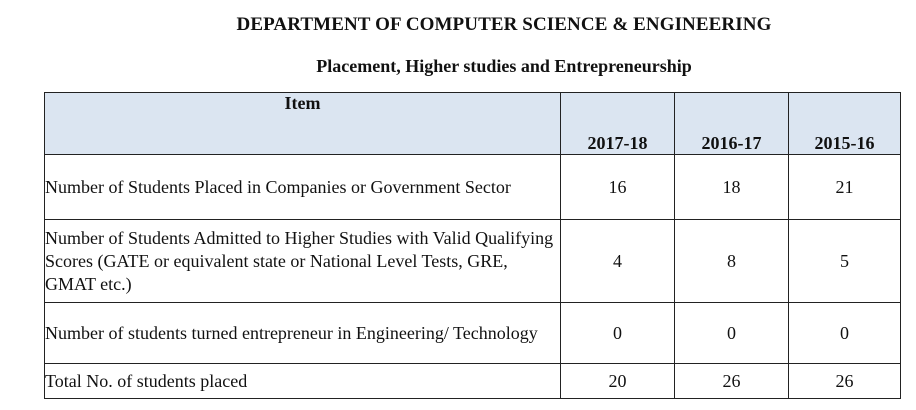 The width and height of the screenshot is (916, 410). I want to click on table-header-row: Item 2017-18 2016-17 2015-16, so click(472, 123).